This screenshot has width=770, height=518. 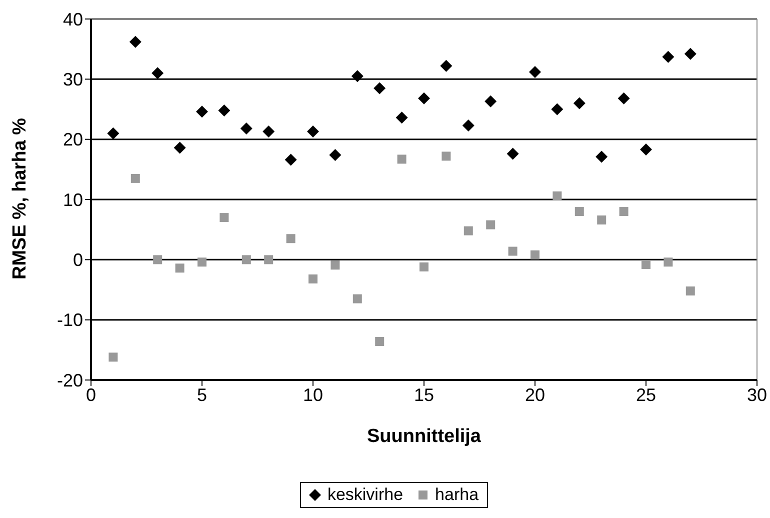 What do you see at coordinates (20, 199) in the screenshot?
I see `y-axis-title: RMSE %, harha %` at bounding box center [20, 199].